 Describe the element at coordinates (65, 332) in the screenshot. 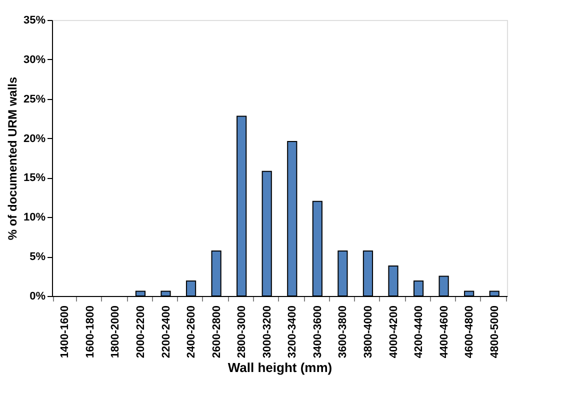

I see `x-tick-label: 1400-1600` at that location.